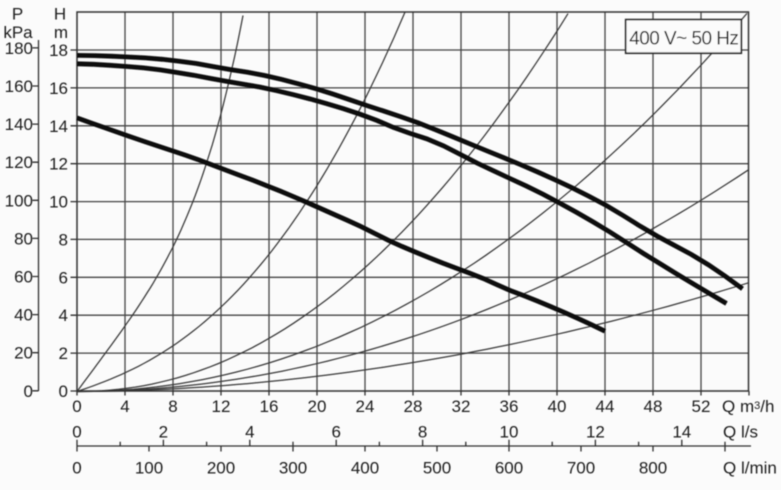 The image size is (781, 490). I want to click on svg-text: 36, so click(509, 406).